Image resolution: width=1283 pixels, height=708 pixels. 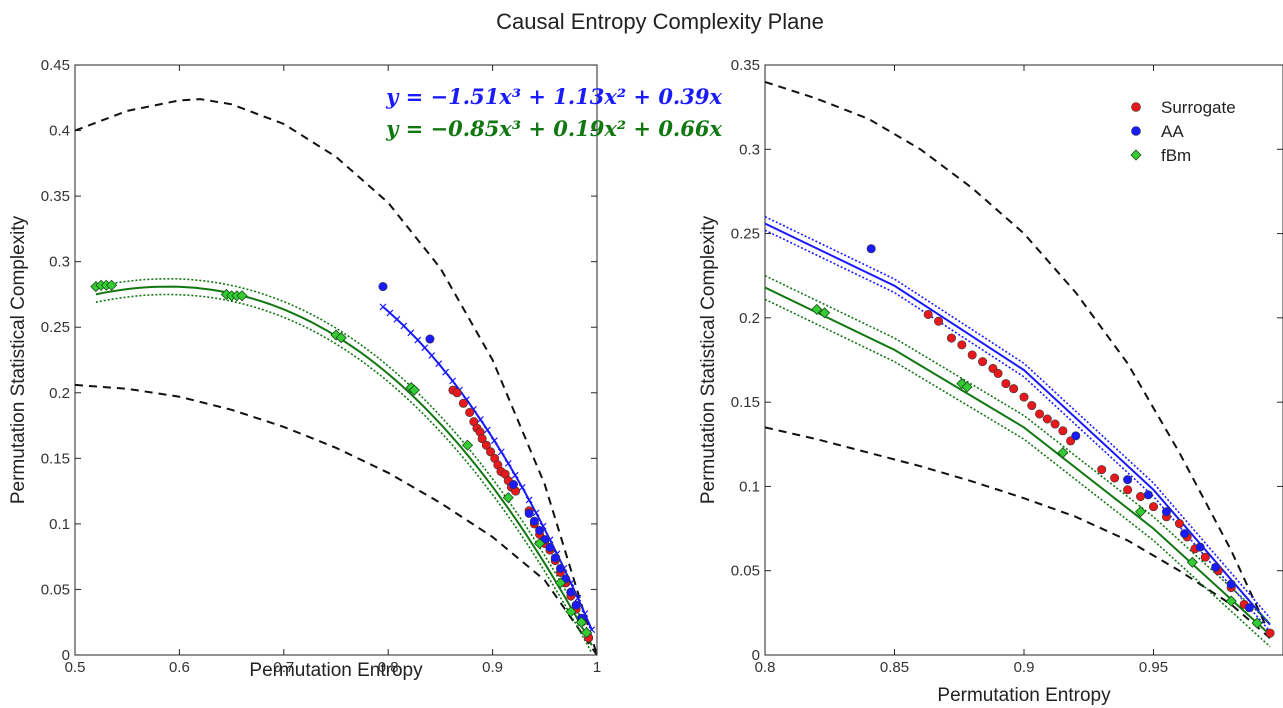 What do you see at coordinates (55, 327) in the screenshot?
I see `y-tick-label: 0.25` at bounding box center [55, 327].